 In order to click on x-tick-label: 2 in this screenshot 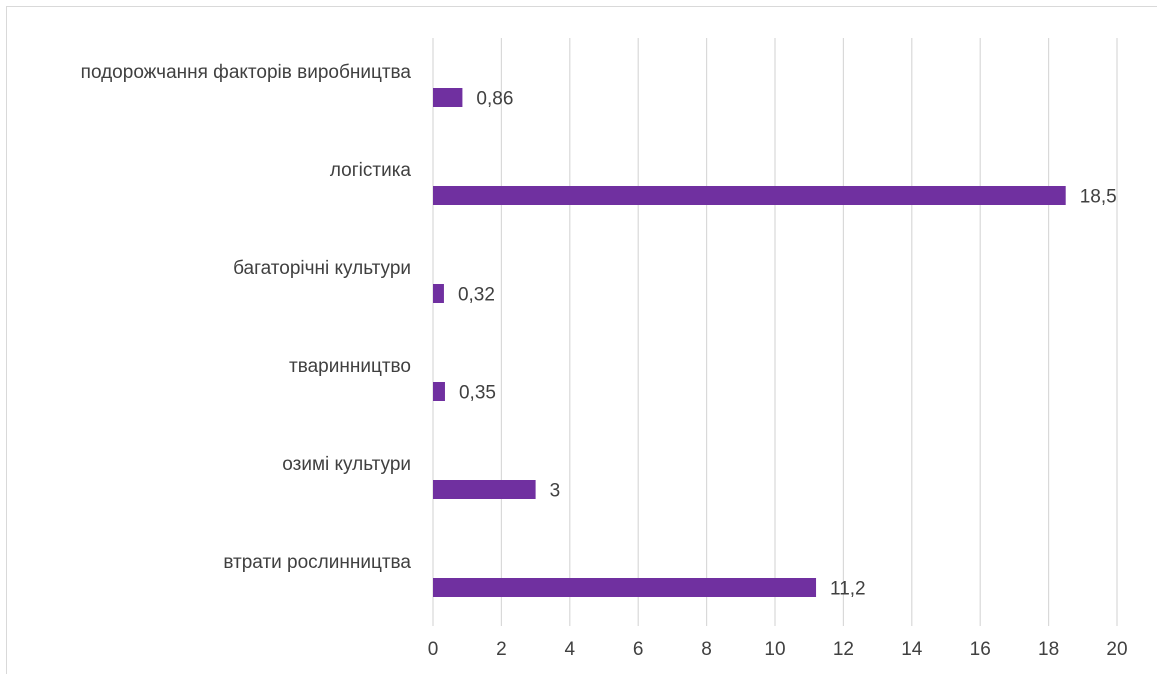, I will do `click(501, 649)`.